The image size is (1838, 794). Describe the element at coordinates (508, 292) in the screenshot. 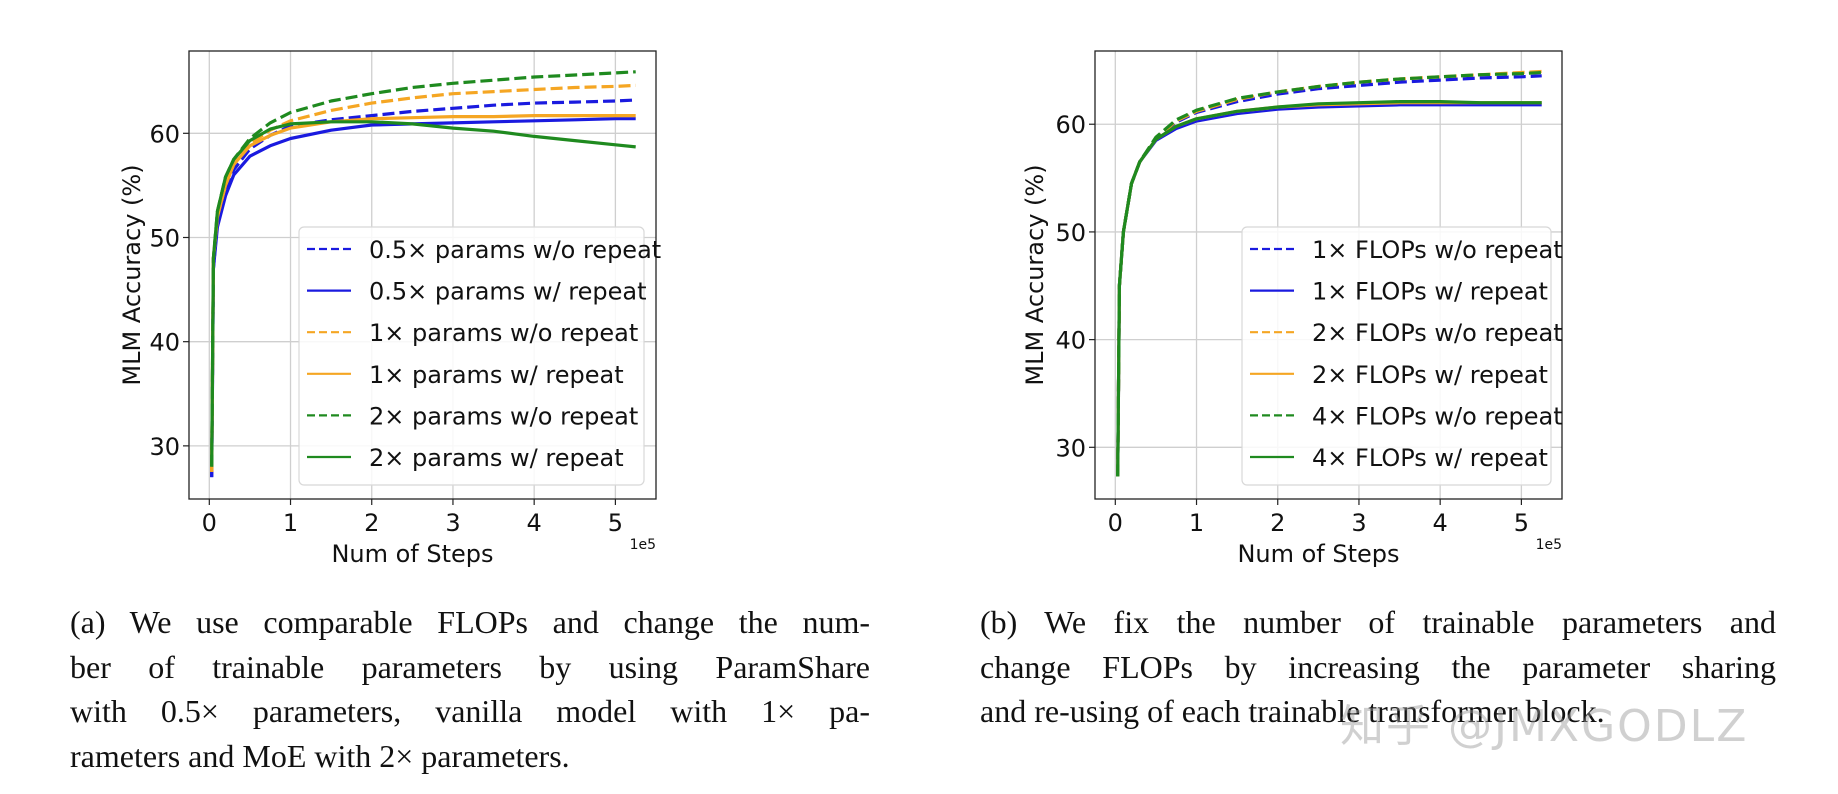

I see `legend-label: 0.5× params w/ repeat` at that location.